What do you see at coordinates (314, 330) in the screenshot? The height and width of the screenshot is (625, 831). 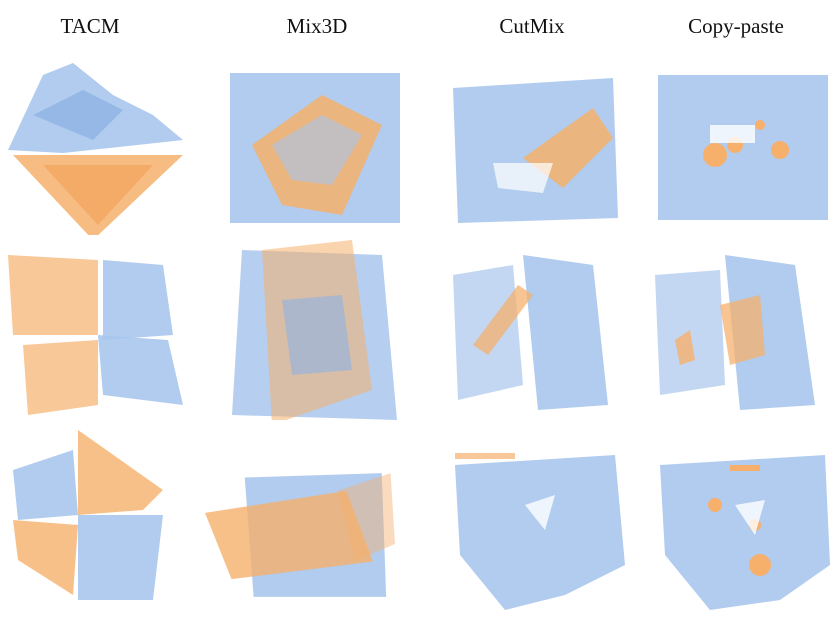 I see `point-cloud-mix3d-row2` at bounding box center [314, 330].